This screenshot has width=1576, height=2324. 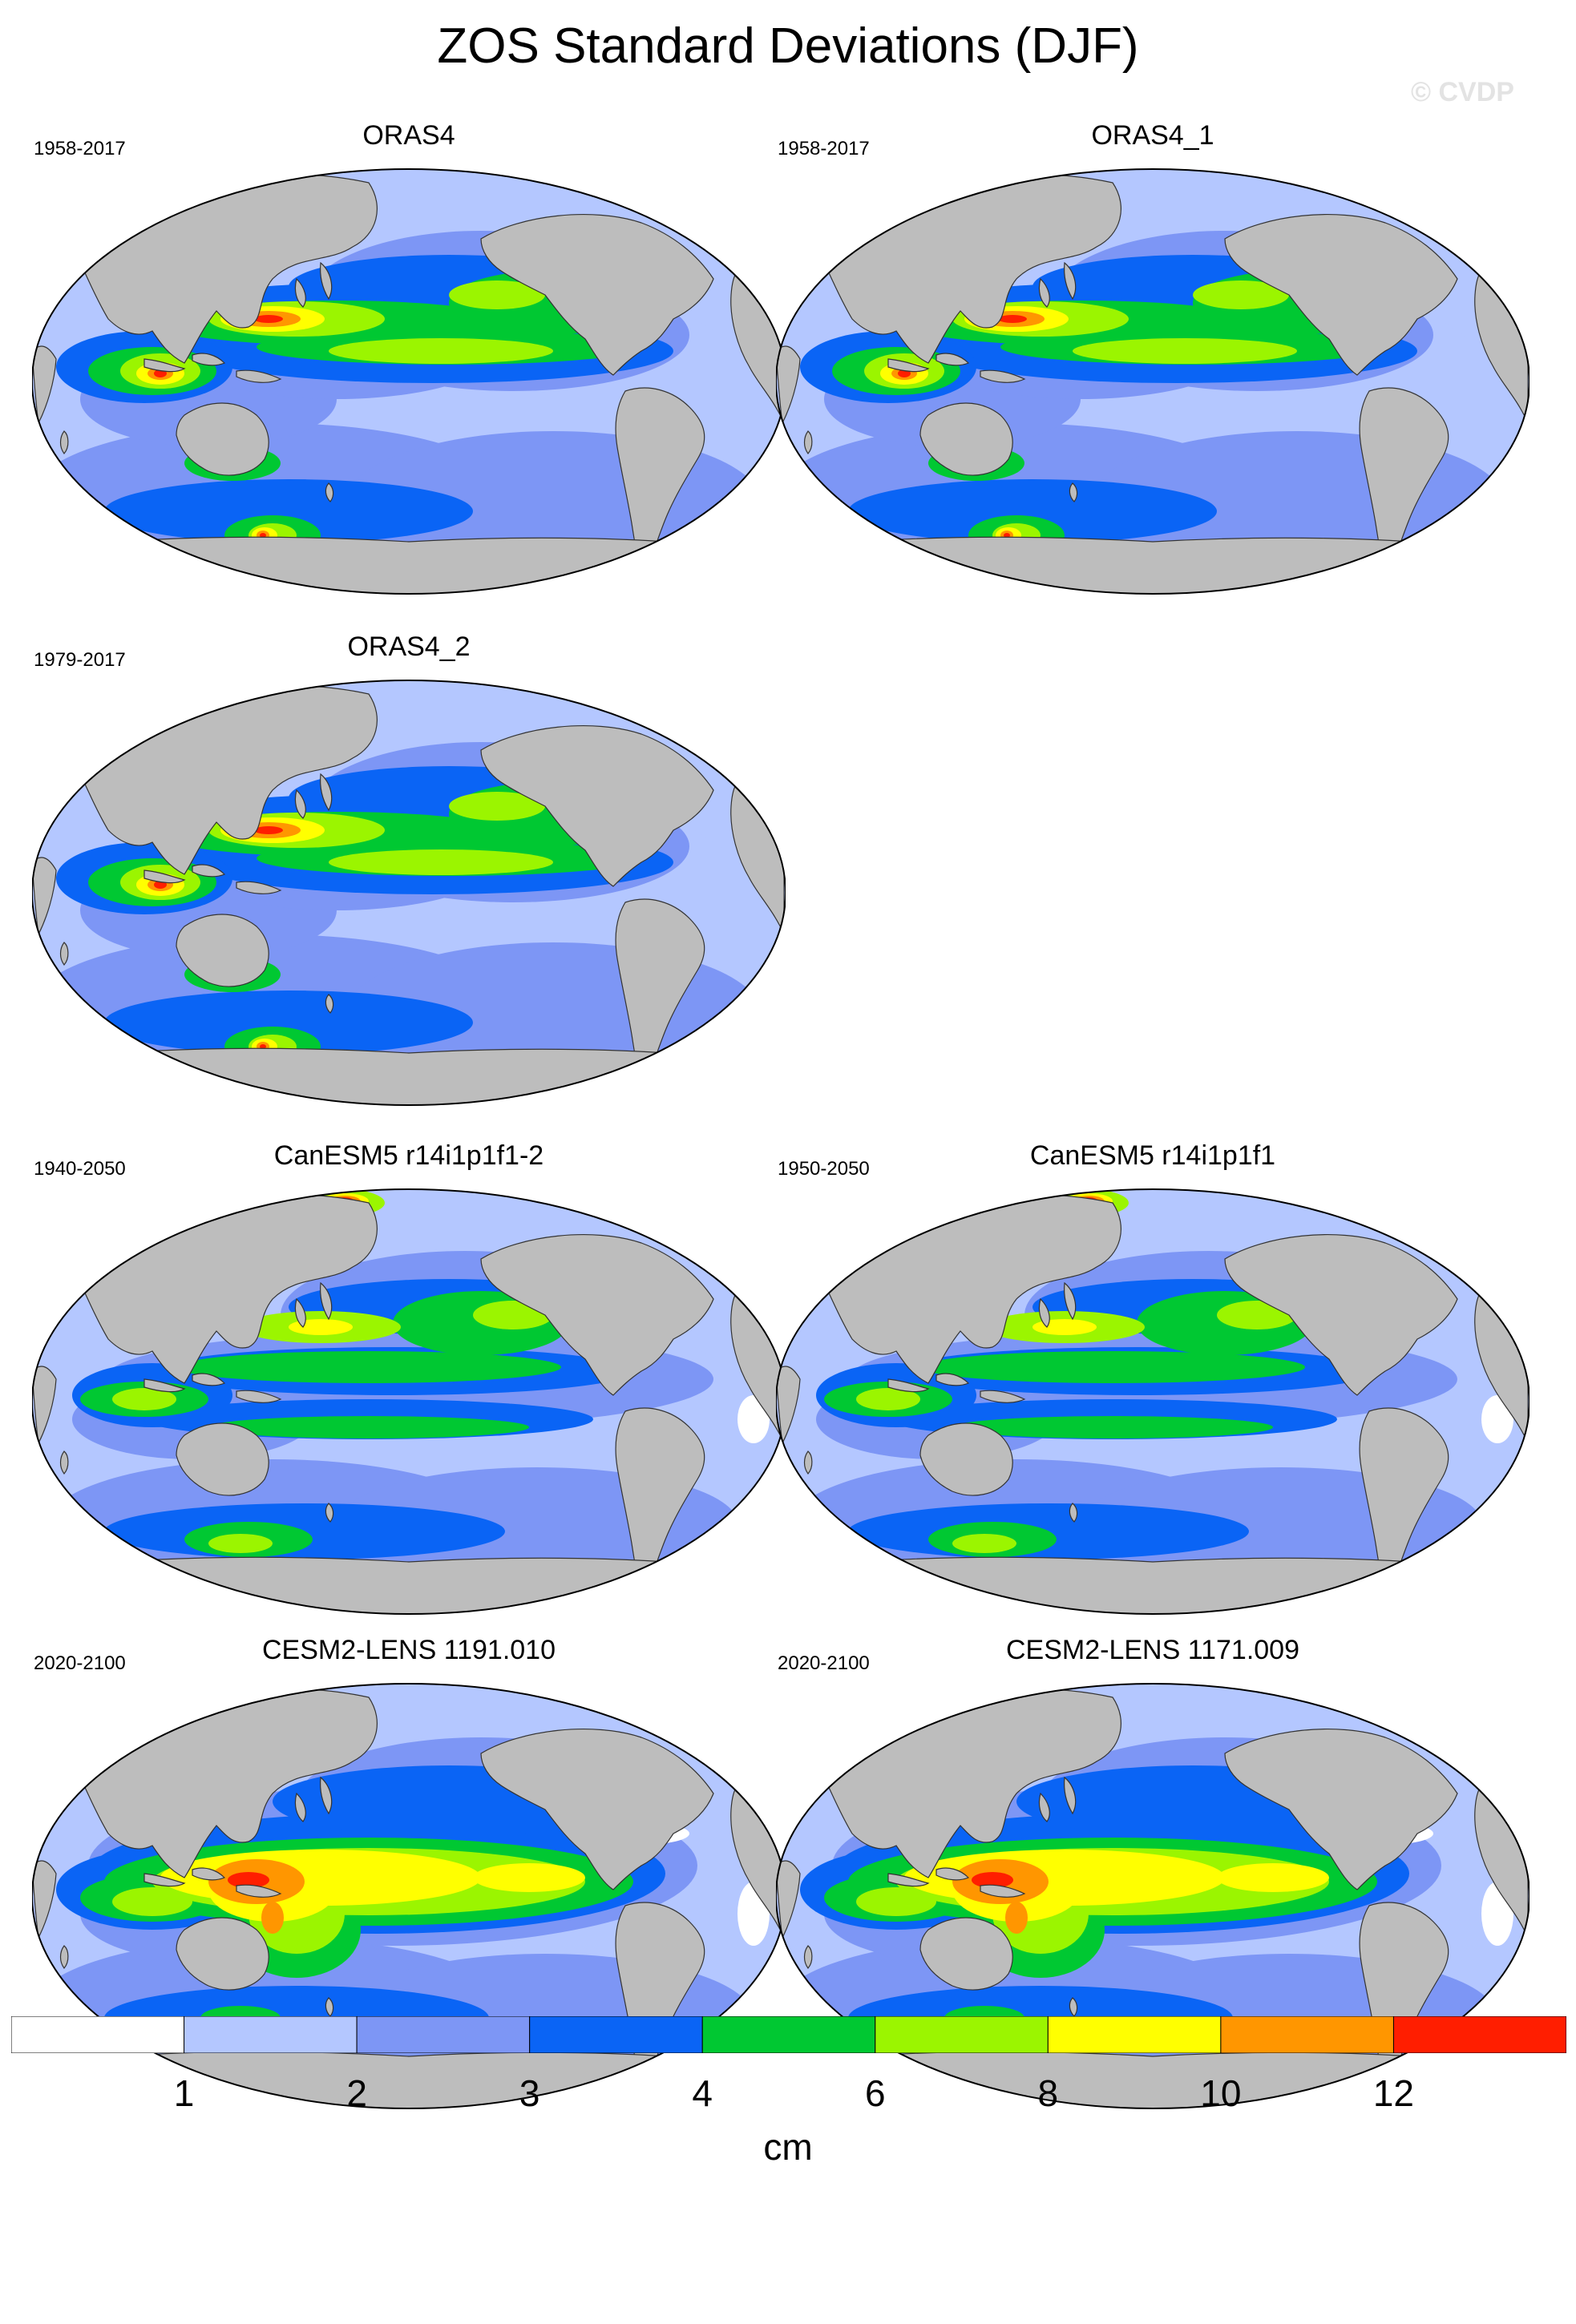 I want to click on colorbar-label: 10, so click(x=1221, y=2093).